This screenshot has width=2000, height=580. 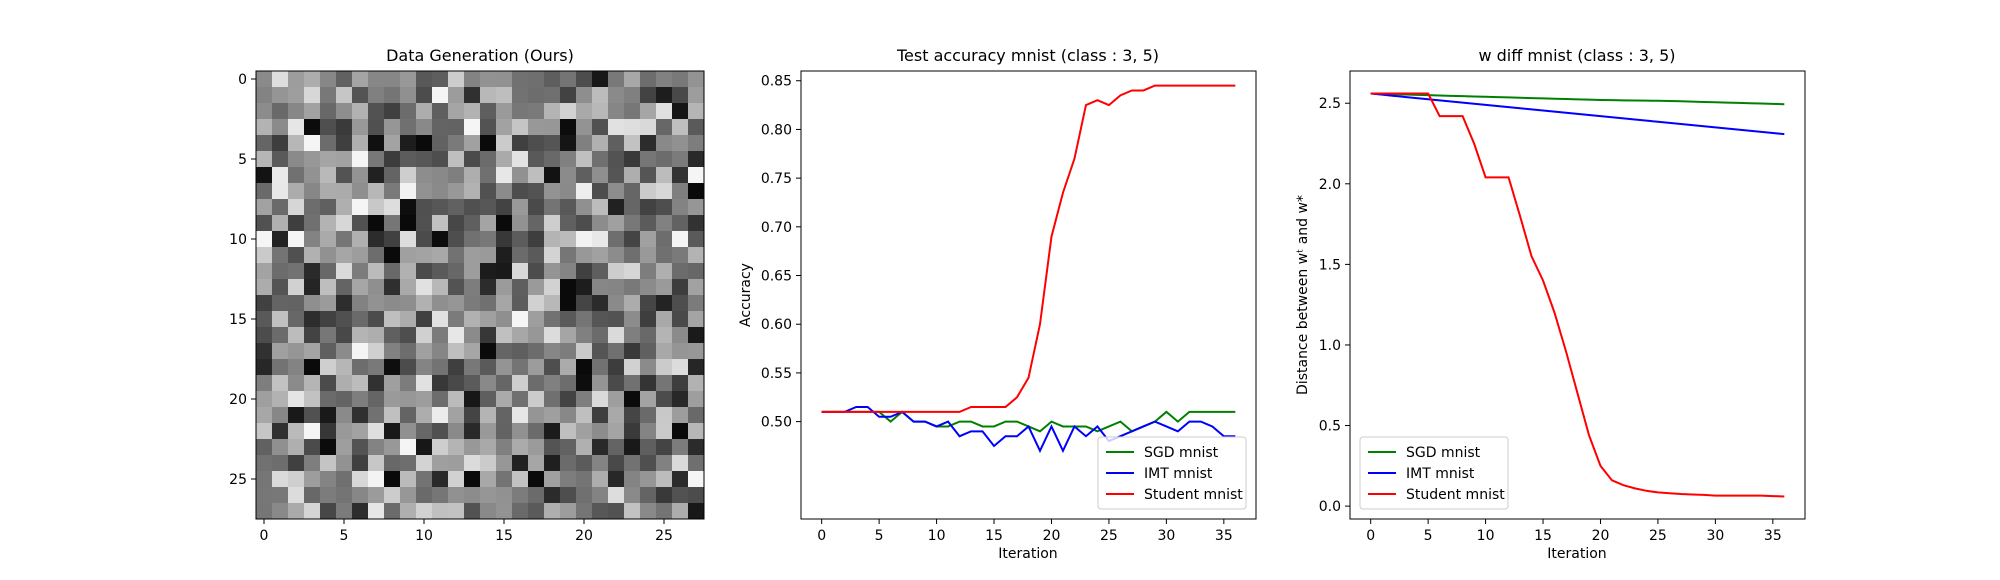 What do you see at coordinates (242, 160) in the screenshot?
I see `heatmap-y-tick-label: 5` at bounding box center [242, 160].